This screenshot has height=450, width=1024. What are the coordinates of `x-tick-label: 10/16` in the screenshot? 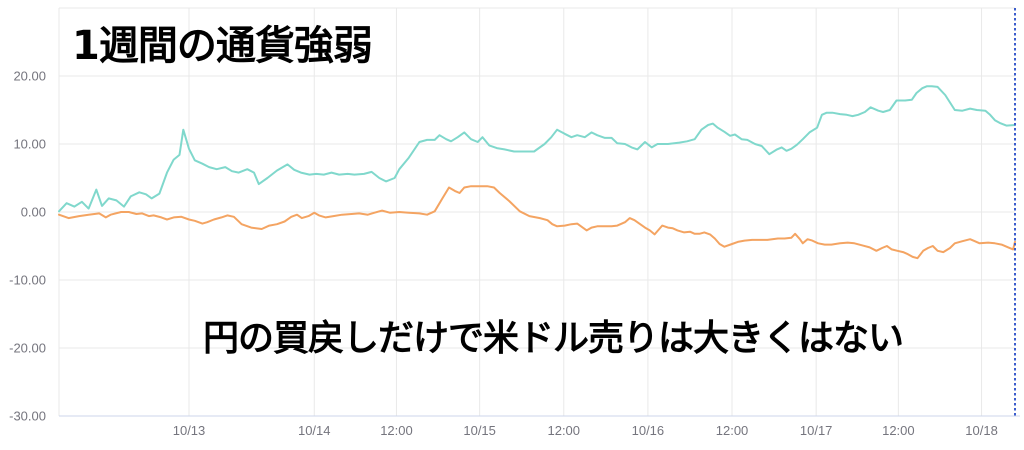 It's located at (648, 430).